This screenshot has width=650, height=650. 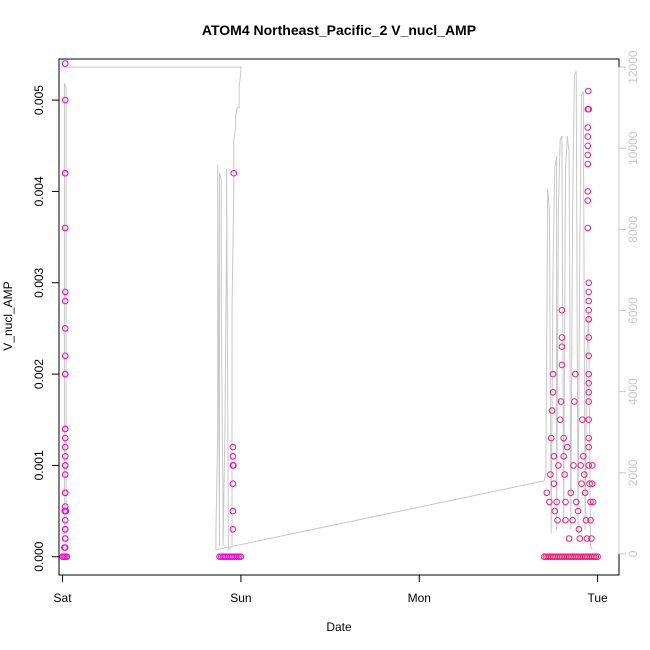 I want to click on x-tick-label: Sun, so click(x=240, y=598).